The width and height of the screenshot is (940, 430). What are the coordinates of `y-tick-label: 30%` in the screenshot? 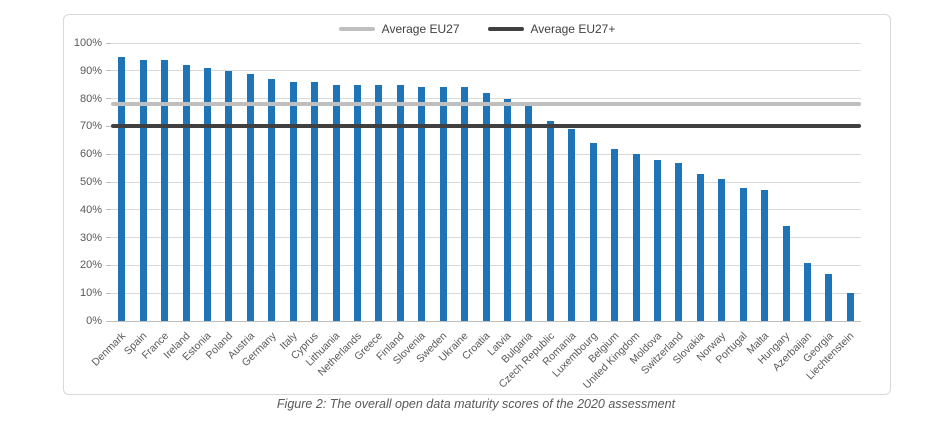 It's located at (90, 237).